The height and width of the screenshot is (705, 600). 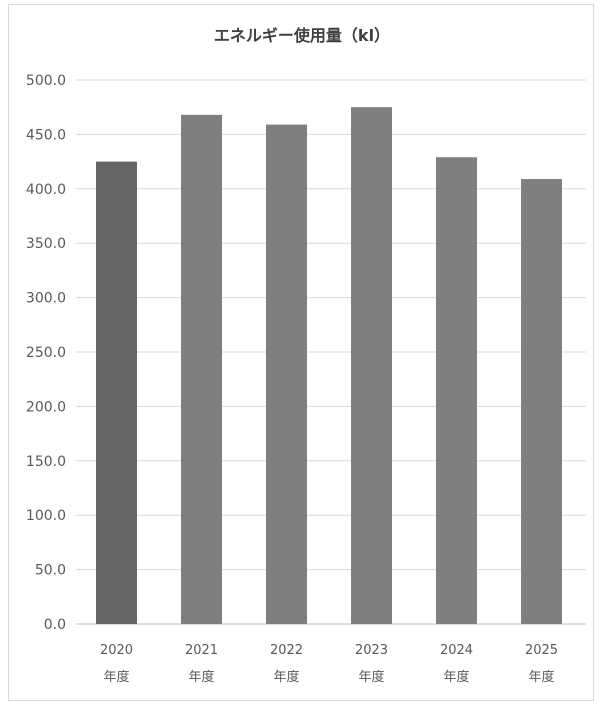 What do you see at coordinates (201, 650) in the screenshot?
I see `x-tick-label-year: 2021` at bounding box center [201, 650].